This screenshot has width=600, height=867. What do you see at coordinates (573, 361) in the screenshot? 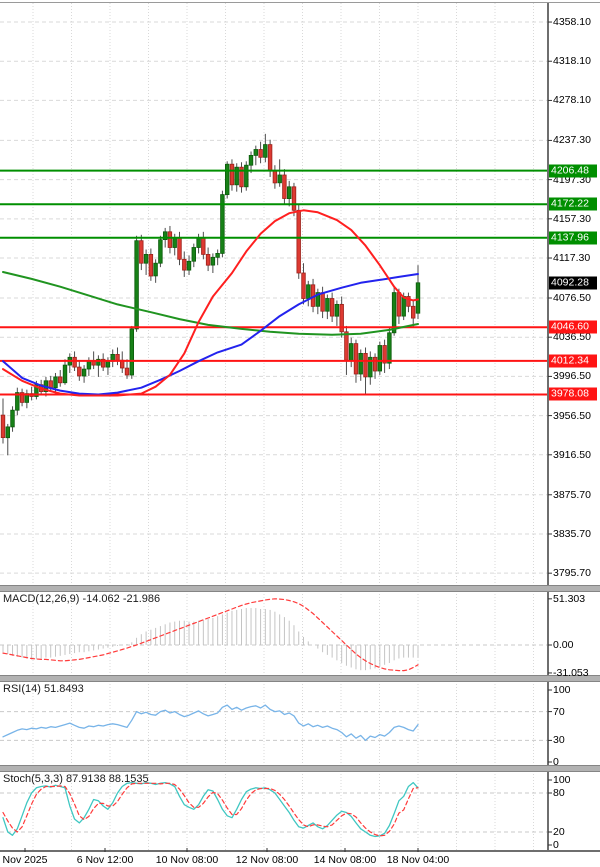
I see `support-price-label: 4012.34` at bounding box center [573, 361].